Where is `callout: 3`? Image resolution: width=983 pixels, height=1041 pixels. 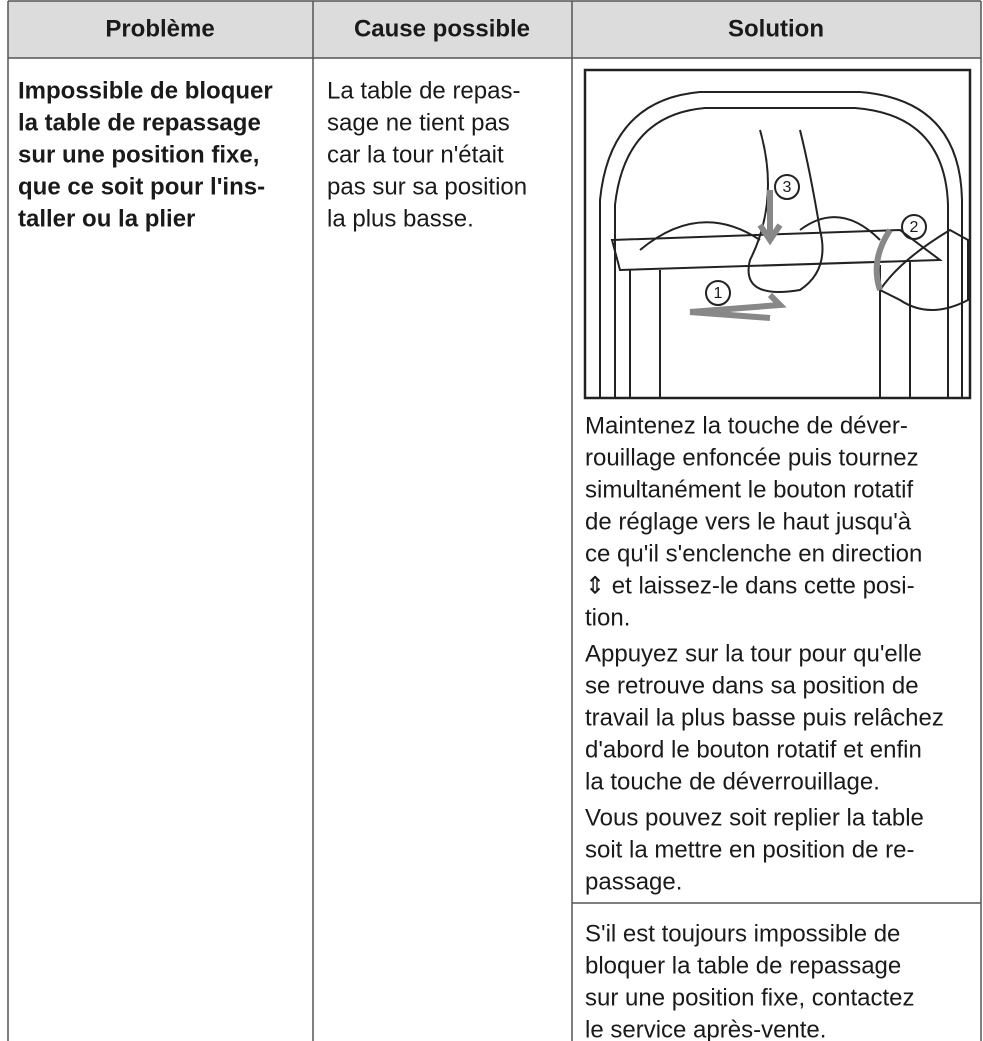 callout: 3 is located at coordinates (787, 187).